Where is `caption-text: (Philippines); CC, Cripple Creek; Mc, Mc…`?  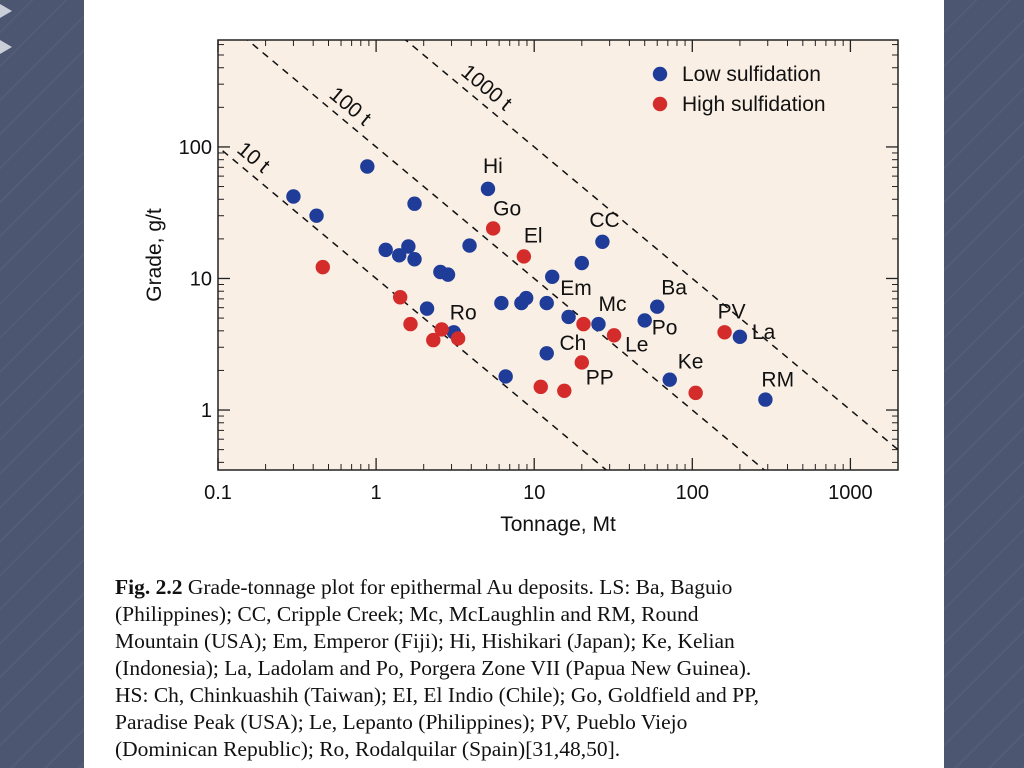
caption-text: (Philippines); CC, Cripple Creek; Mc, Mc… is located at coordinates (407, 614).